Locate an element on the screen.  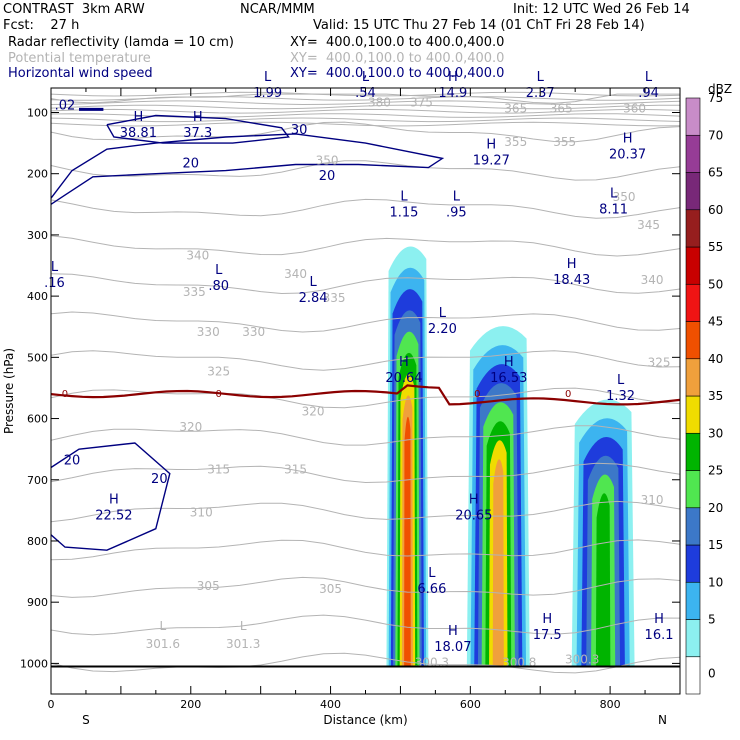
y-tick-label-600: 600 is located at coordinates (37, 419).